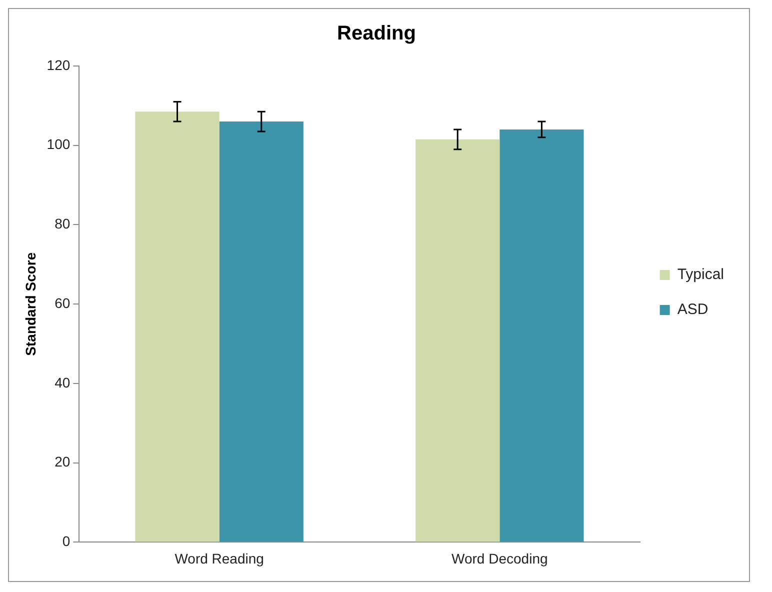 This screenshot has width=772, height=592. What do you see at coordinates (500, 558) in the screenshot?
I see `x-tick-label: Word Decoding` at bounding box center [500, 558].